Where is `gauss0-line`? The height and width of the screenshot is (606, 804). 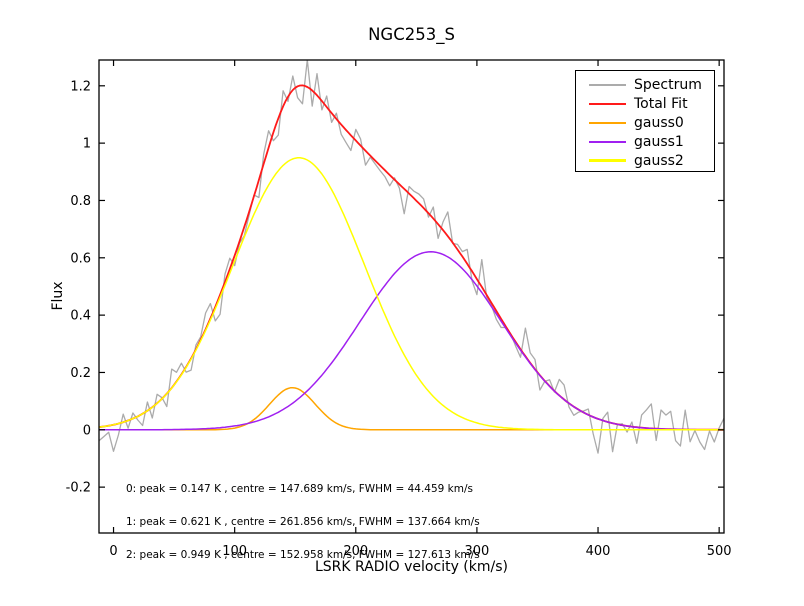 gauss0-line is located at coordinates (411, 408).